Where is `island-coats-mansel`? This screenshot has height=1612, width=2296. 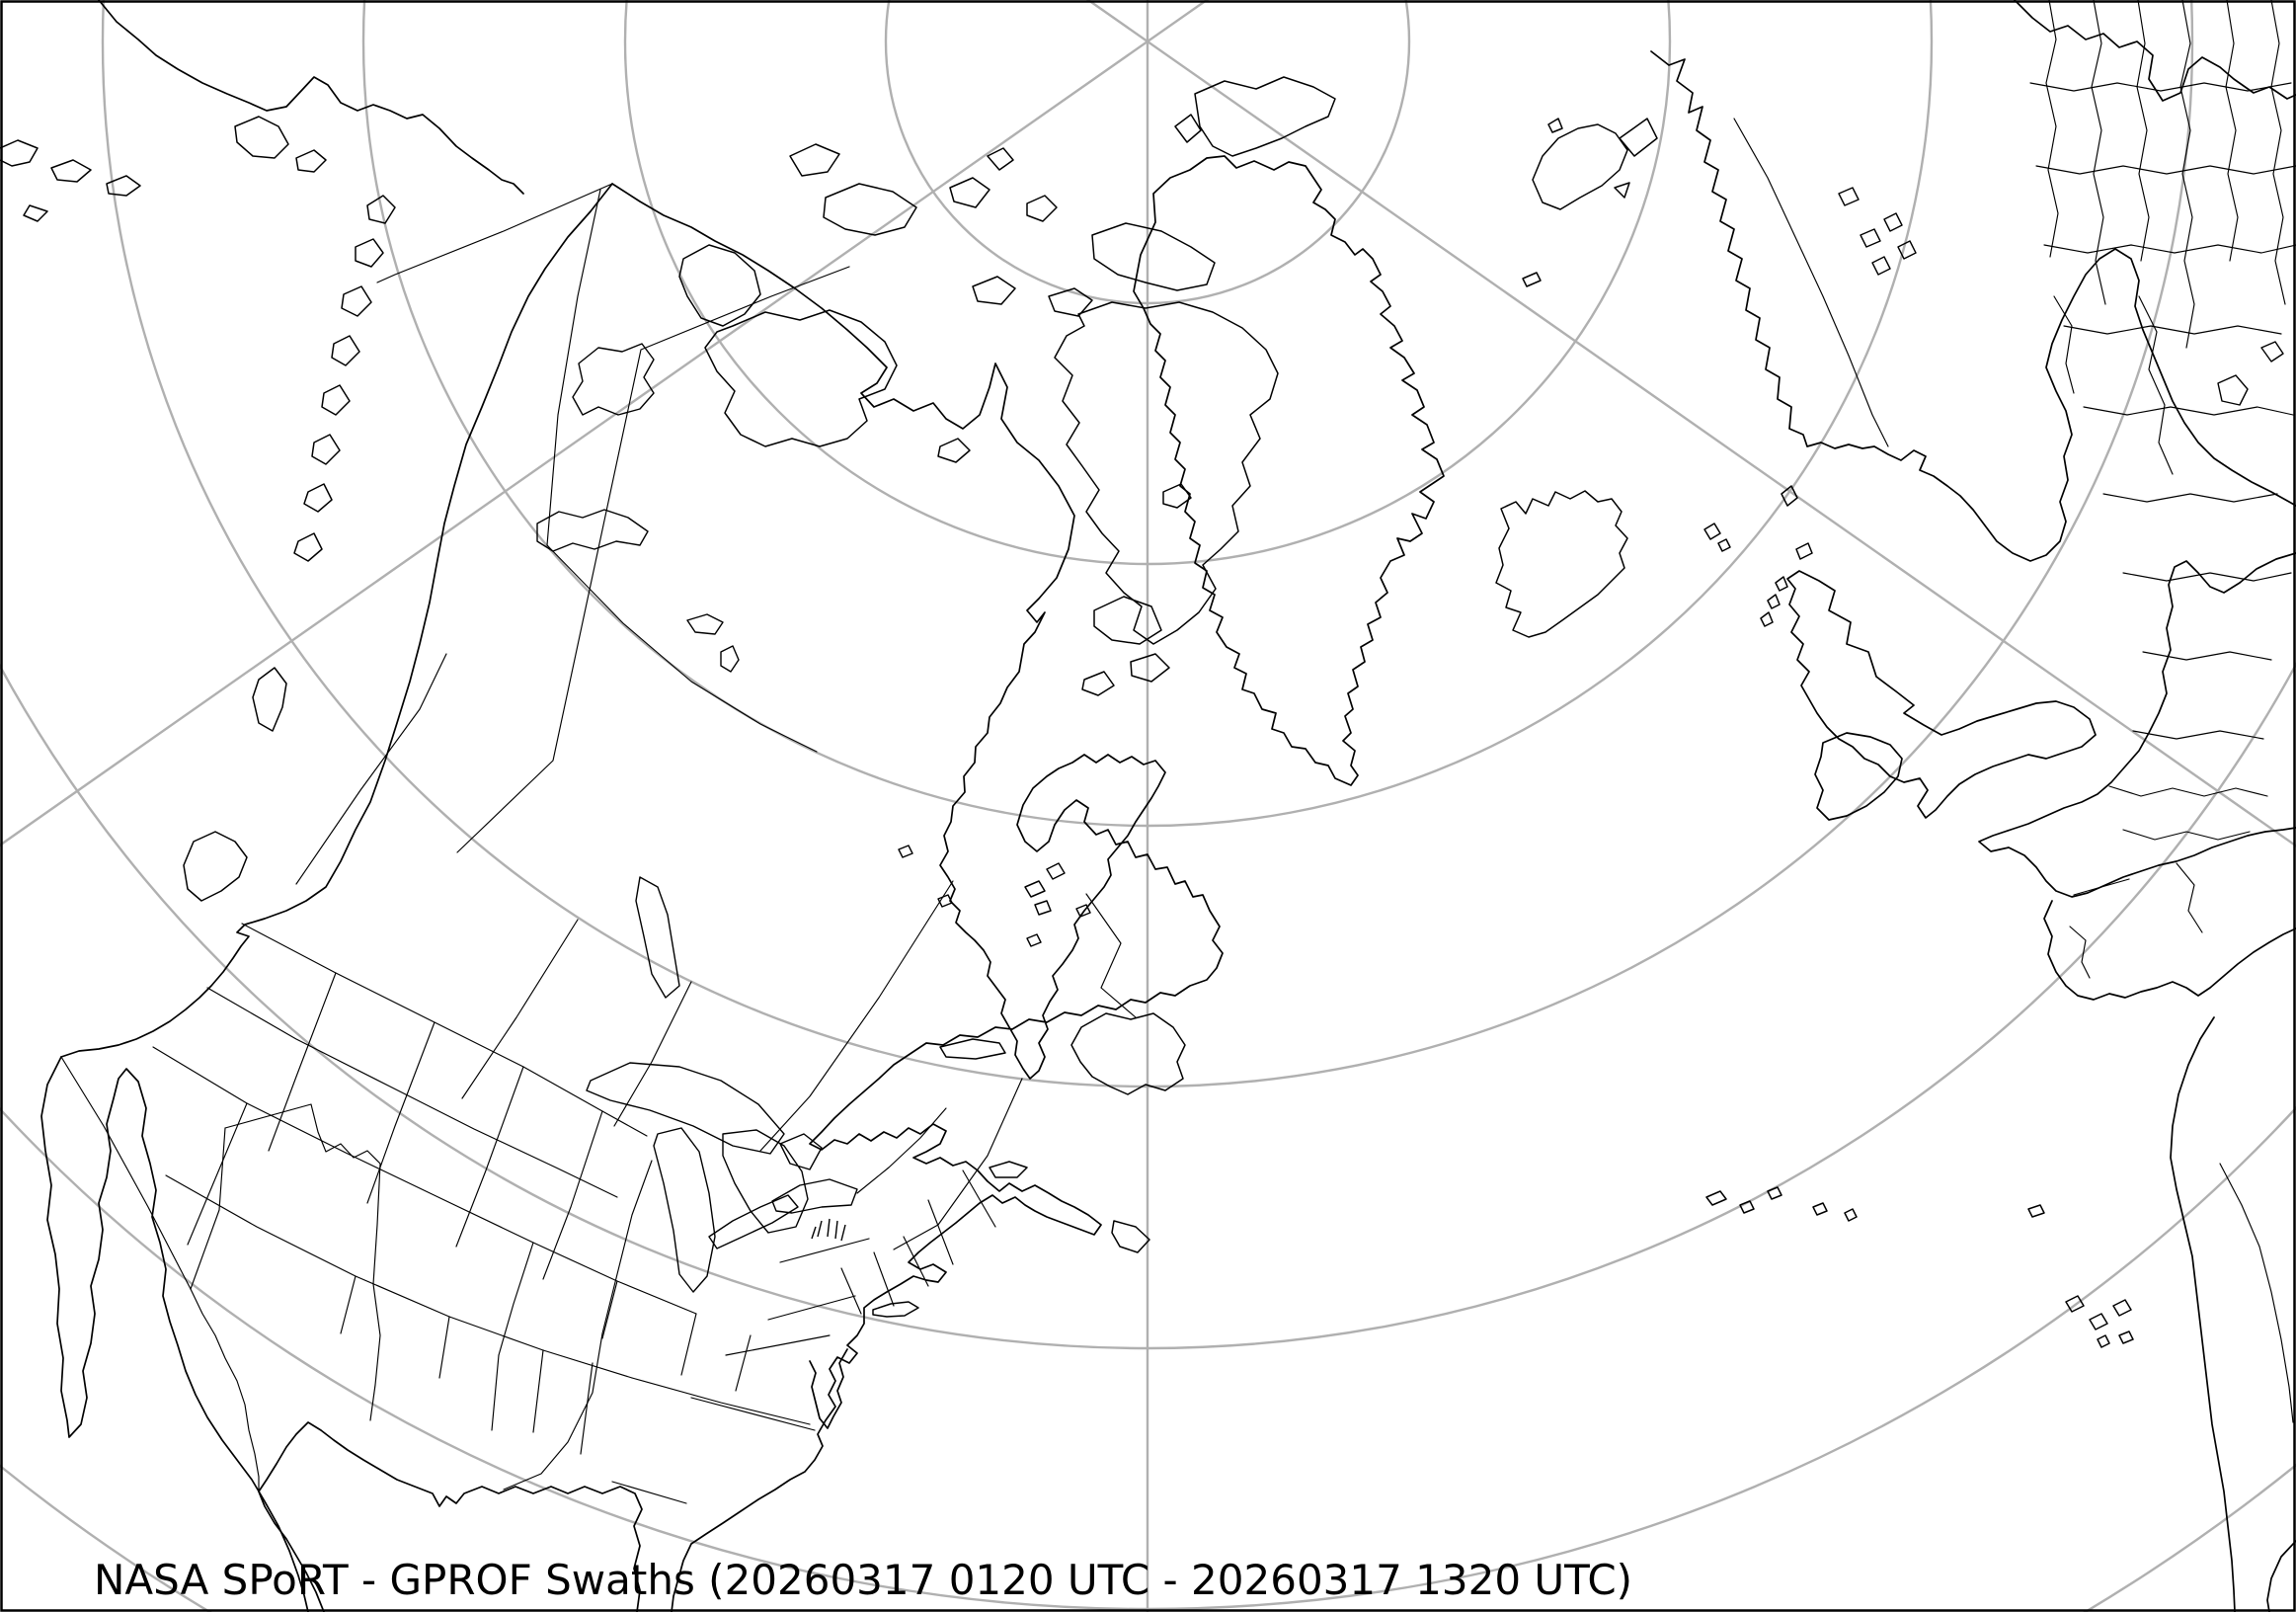 island-coats-mansel is located at coordinates (1126, 674).